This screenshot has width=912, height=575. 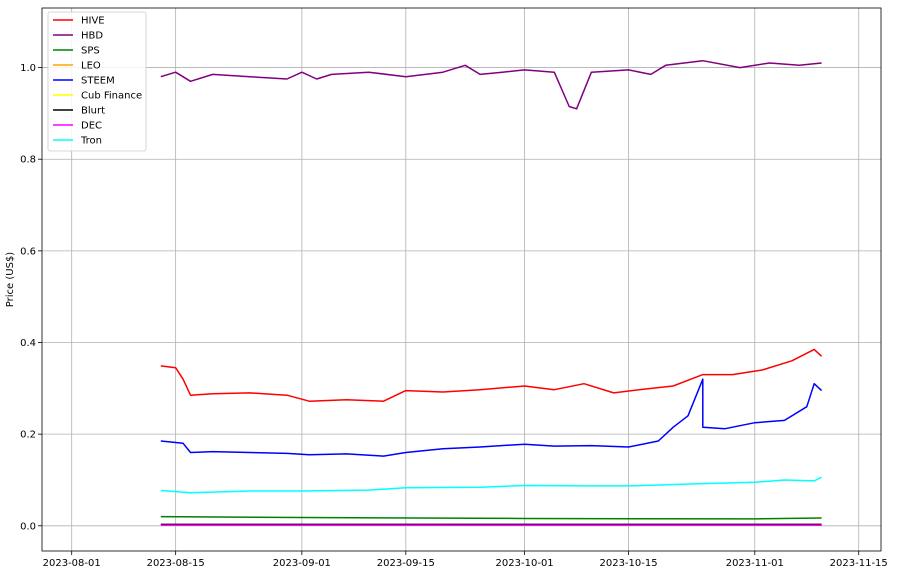 What do you see at coordinates (302, 563) in the screenshot?
I see `x-tick-label: 2023-09-01` at bounding box center [302, 563].